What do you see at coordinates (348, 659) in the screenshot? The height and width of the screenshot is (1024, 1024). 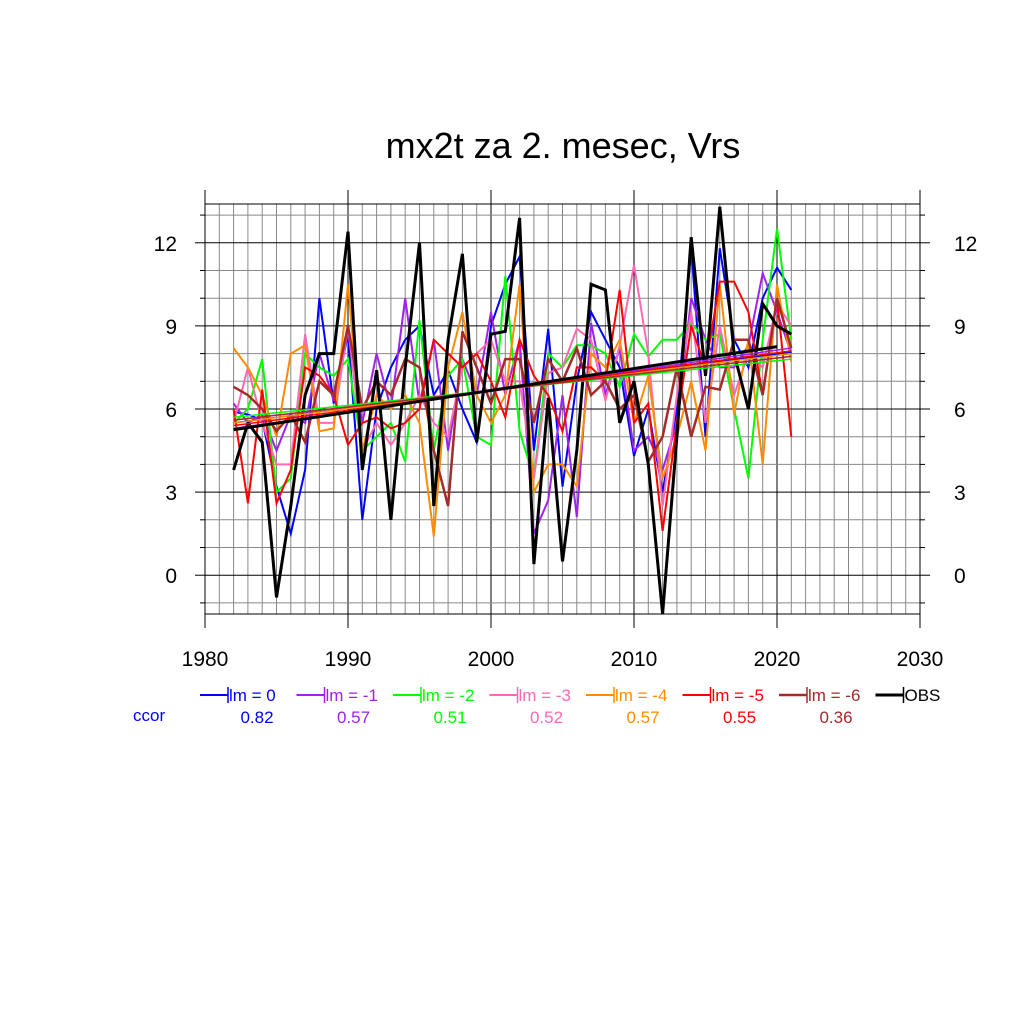 I see `x-tick-label: 1990` at bounding box center [348, 659].